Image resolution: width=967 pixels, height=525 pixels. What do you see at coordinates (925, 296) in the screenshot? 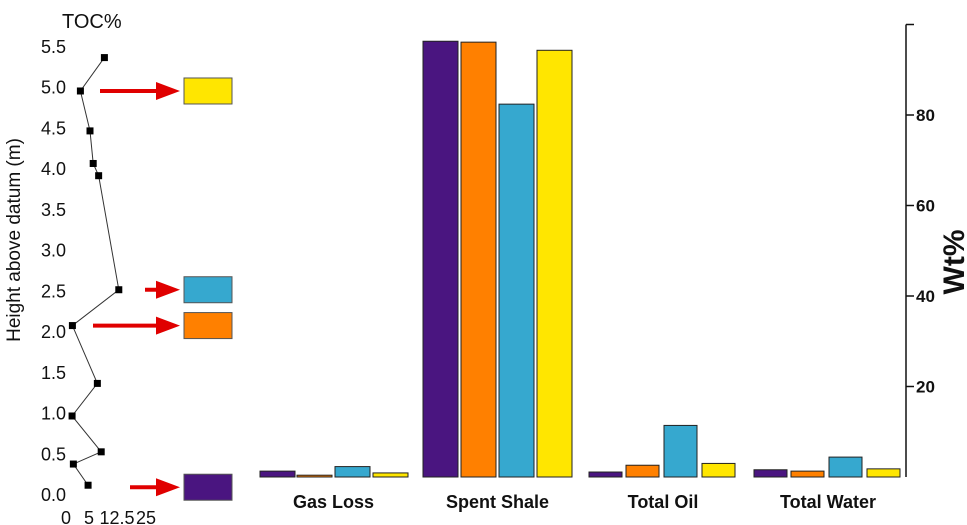
I see `wt-tick-label: 40` at bounding box center [925, 296].